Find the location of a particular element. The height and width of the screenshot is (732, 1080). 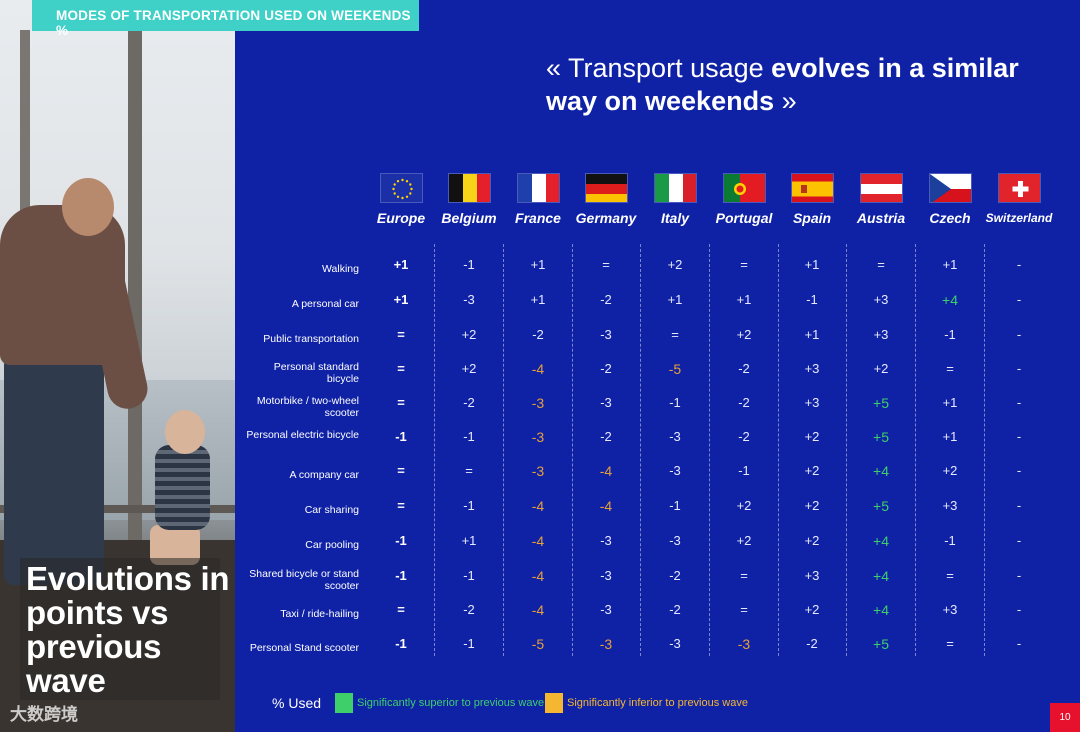

legend-superior-text: Significantly superior to previous wave is located at coordinates (451, 703).